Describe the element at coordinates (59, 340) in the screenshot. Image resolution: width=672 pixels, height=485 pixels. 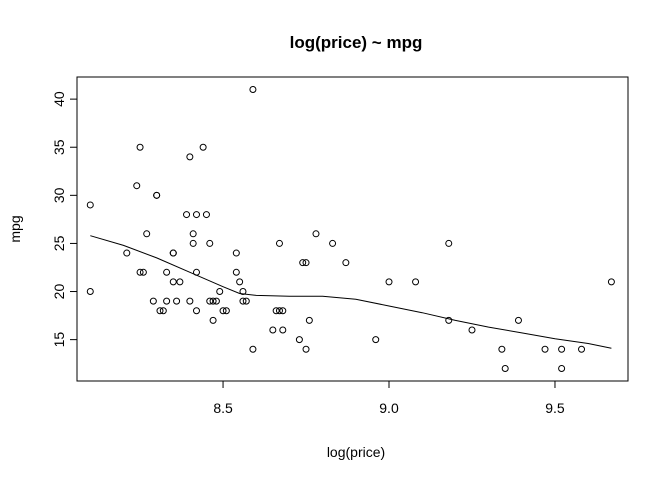
I see `y-tick-label: 15` at that location.